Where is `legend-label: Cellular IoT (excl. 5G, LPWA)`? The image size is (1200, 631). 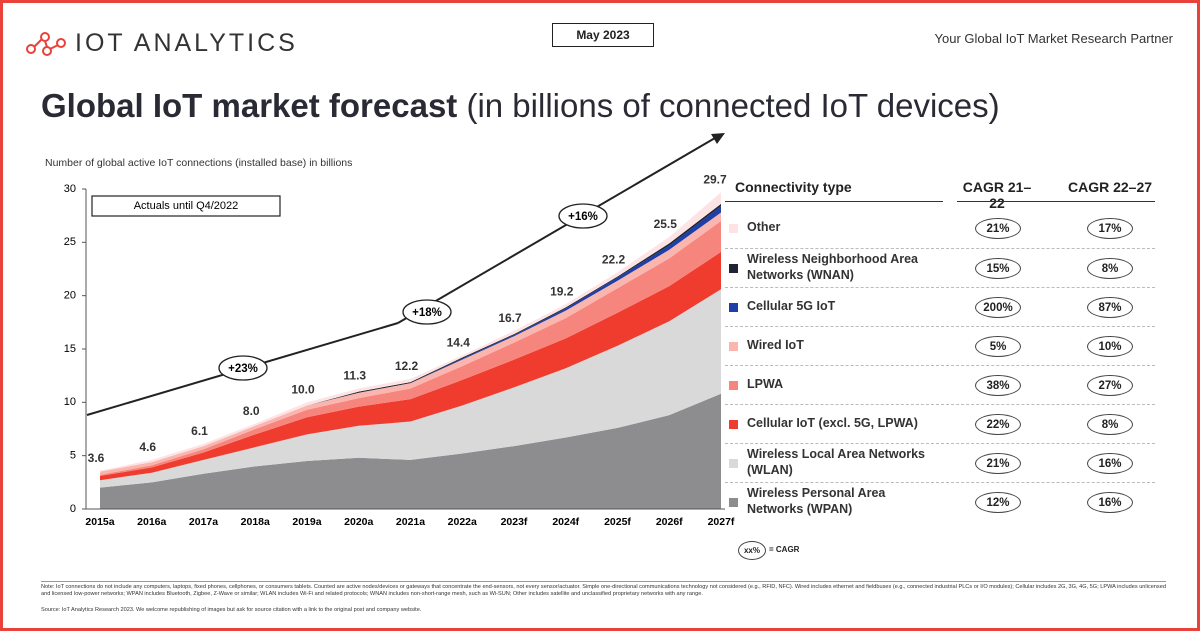 legend-label: Cellular IoT (excl. 5G, LPWA) is located at coordinates (832, 423).